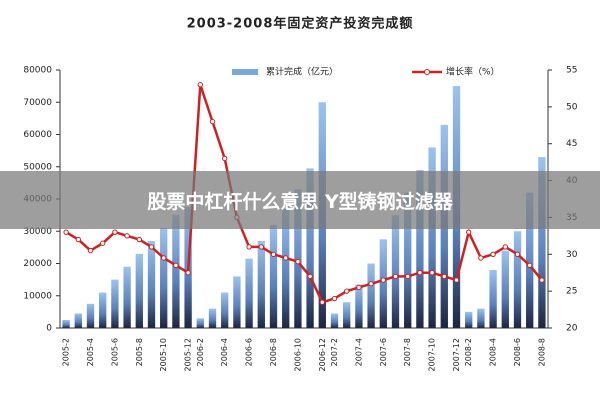 The image size is (600, 400). What do you see at coordinates (383, 352) in the screenshot?
I see `x-tick-label: 2007-6` at bounding box center [383, 352].